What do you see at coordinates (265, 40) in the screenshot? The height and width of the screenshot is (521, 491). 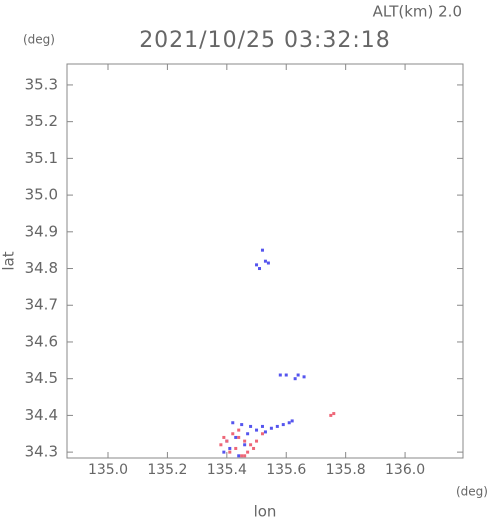 I see `chart-title: 2021/10/25 03:32:18` at bounding box center [265, 40].